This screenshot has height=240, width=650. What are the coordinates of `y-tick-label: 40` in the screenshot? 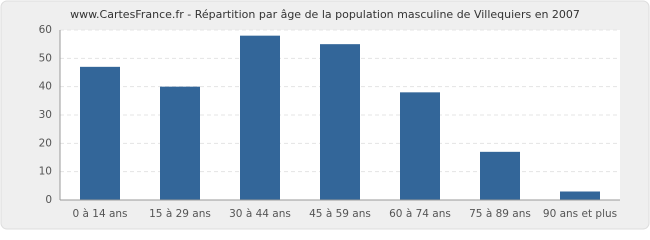 It's located at (45, 87).